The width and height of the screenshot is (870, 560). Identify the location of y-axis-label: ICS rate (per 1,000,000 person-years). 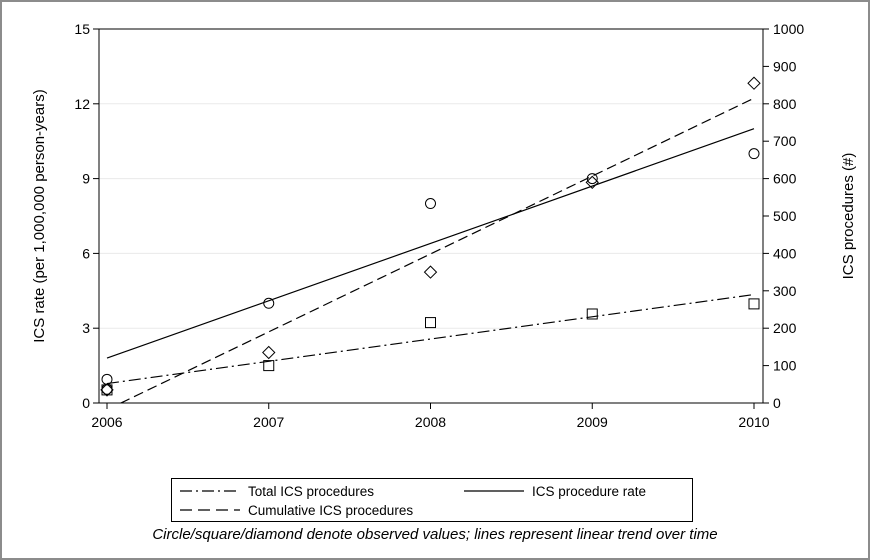
(39, 215).